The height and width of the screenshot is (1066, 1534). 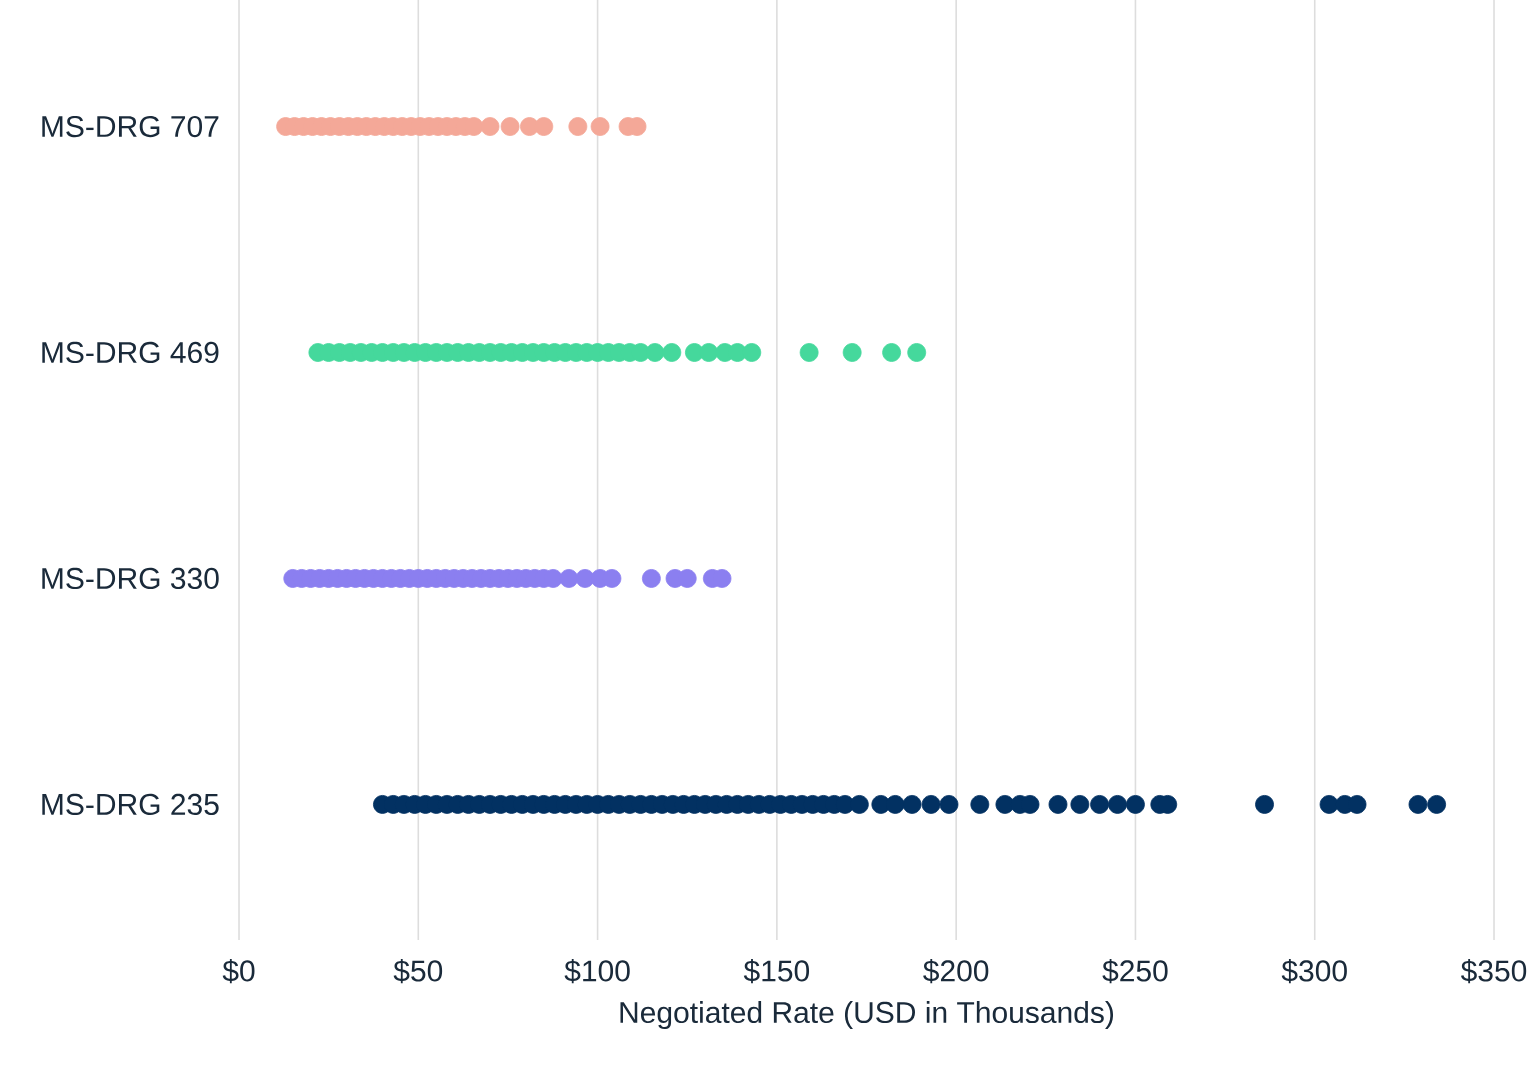 What do you see at coordinates (867, 1015) in the screenshot?
I see `x-axis-title: Negotiated Rate (USD in Thousands)` at bounding box center [867, 1015].